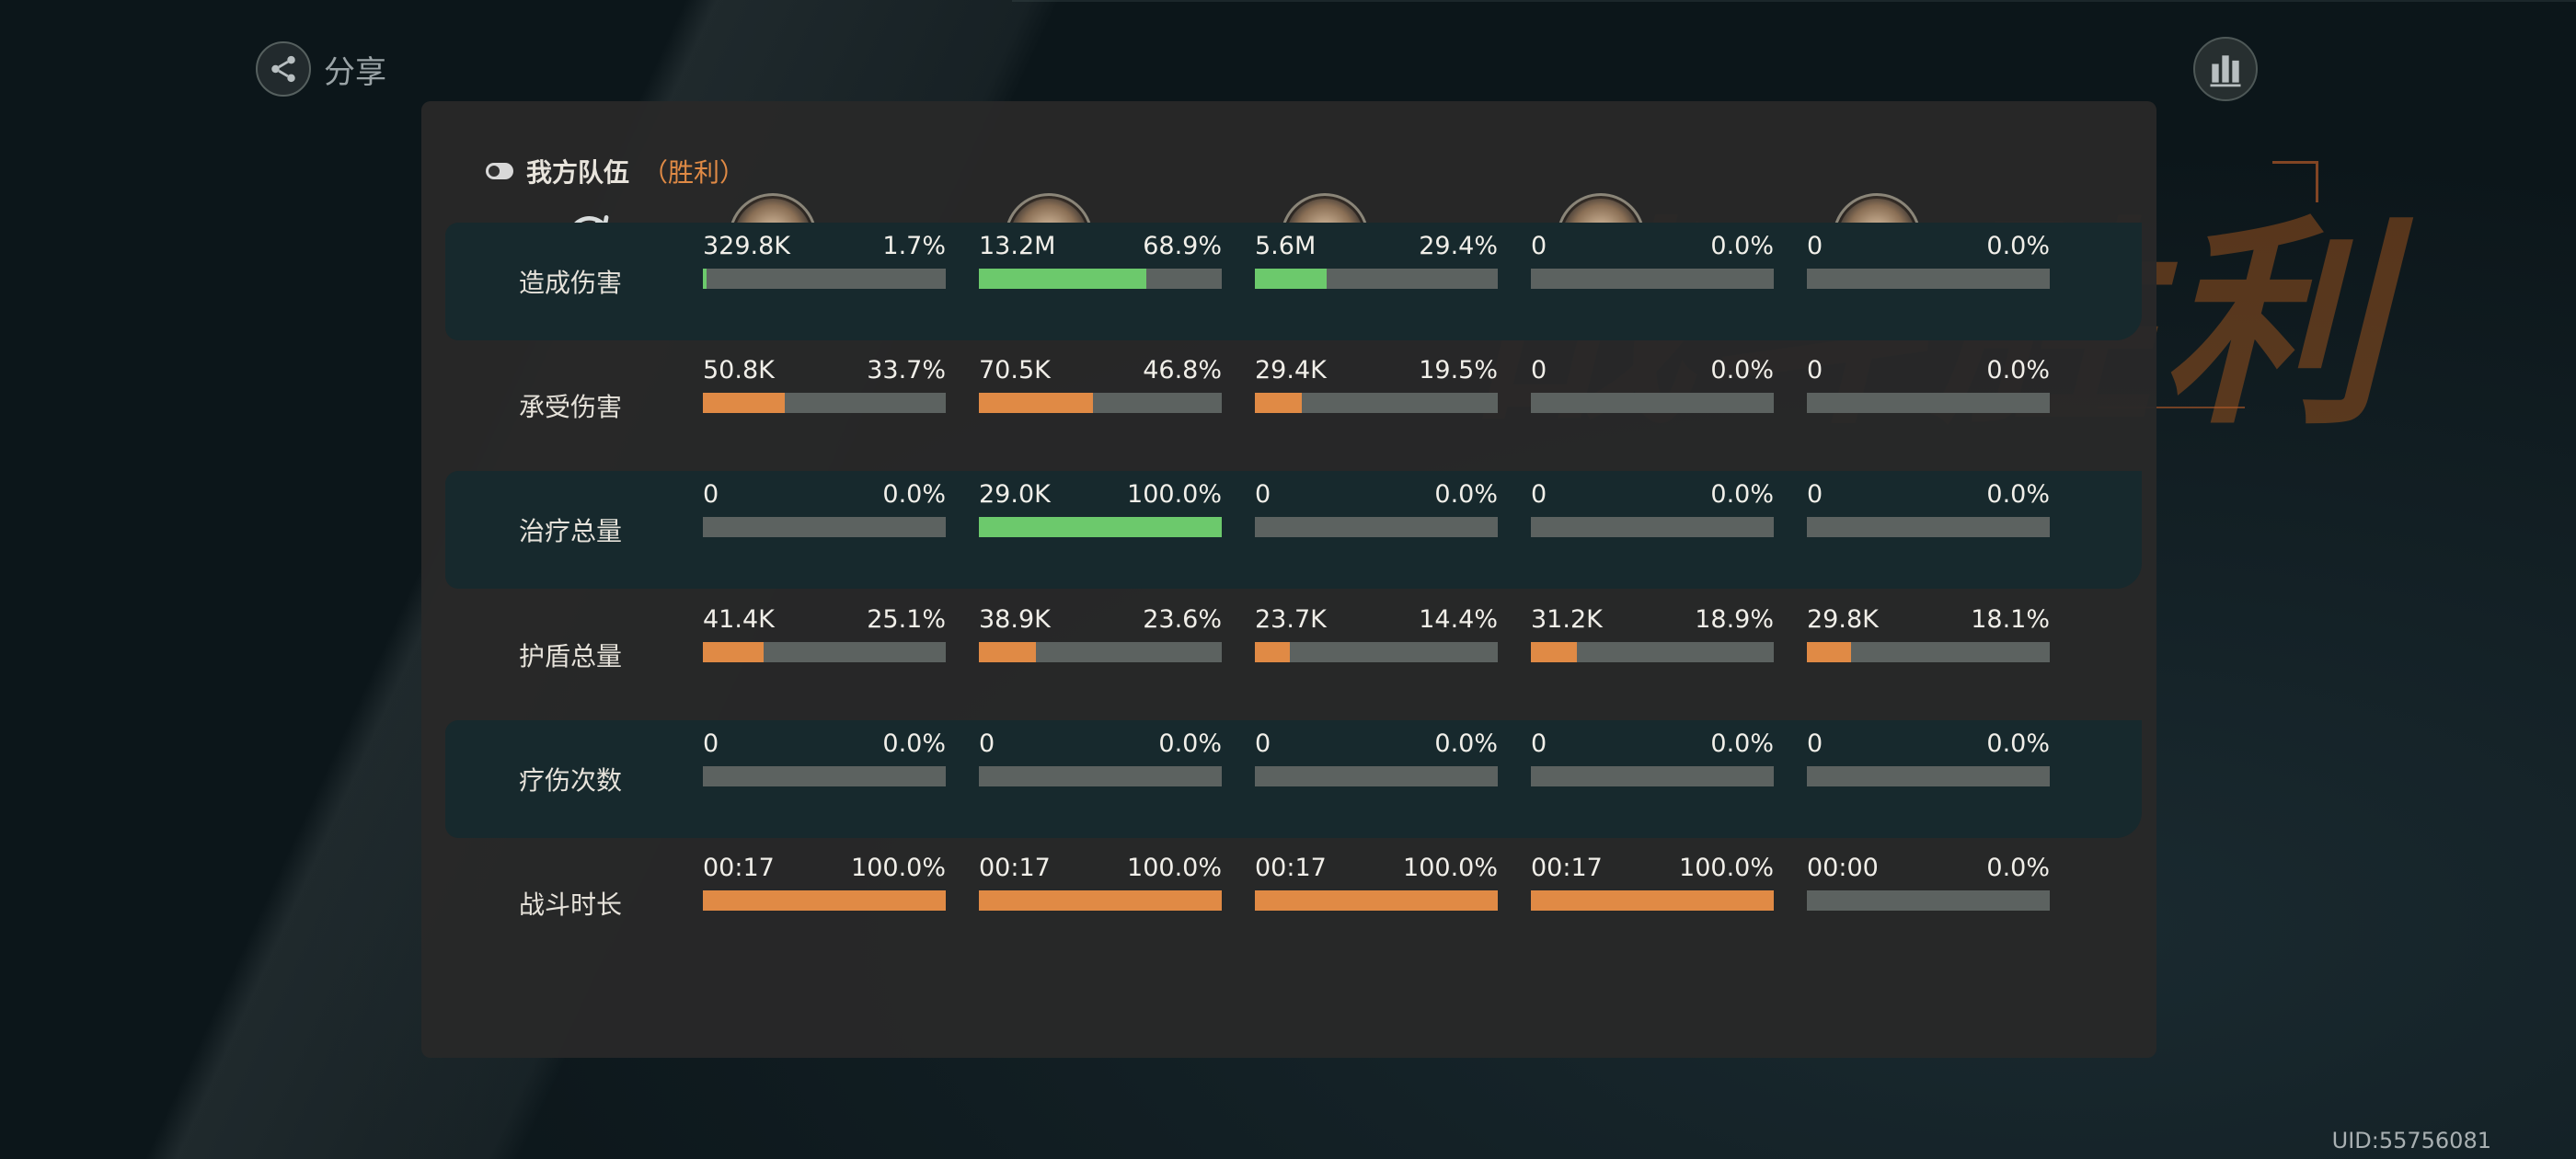 This screenshot has width=2576, height=1159. I want to click on stat-cell: 13.2M 68.9%, so click(1100, 268).